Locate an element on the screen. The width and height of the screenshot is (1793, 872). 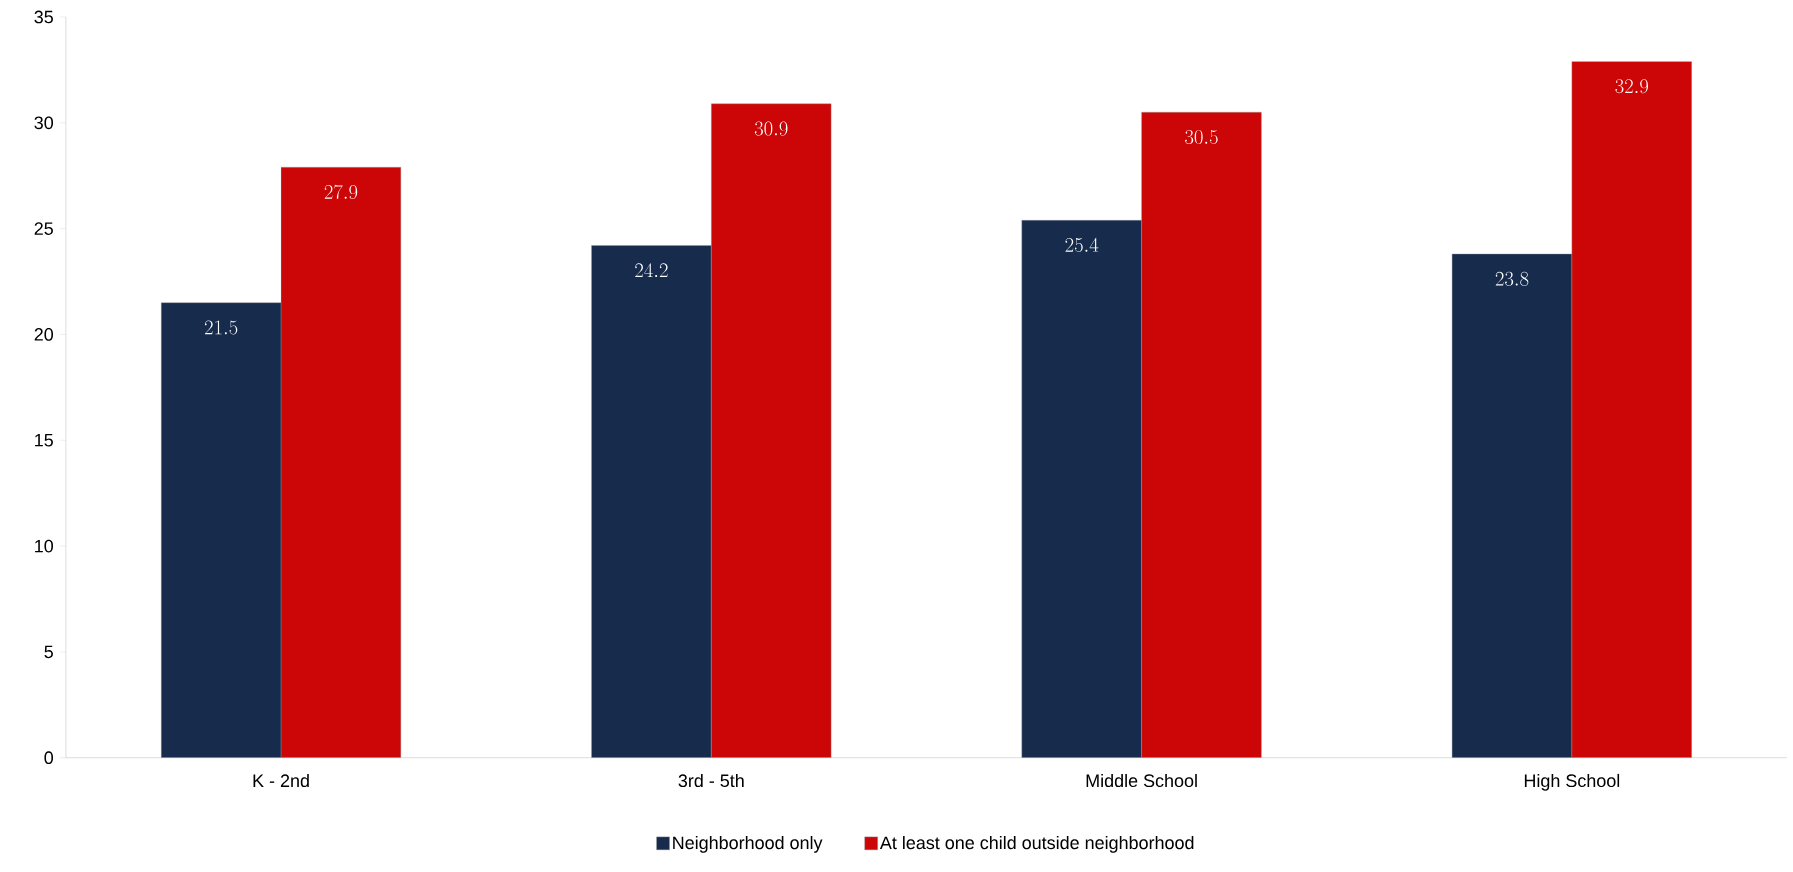
y-tick-label: 5 is located at coordinates (48, 652).